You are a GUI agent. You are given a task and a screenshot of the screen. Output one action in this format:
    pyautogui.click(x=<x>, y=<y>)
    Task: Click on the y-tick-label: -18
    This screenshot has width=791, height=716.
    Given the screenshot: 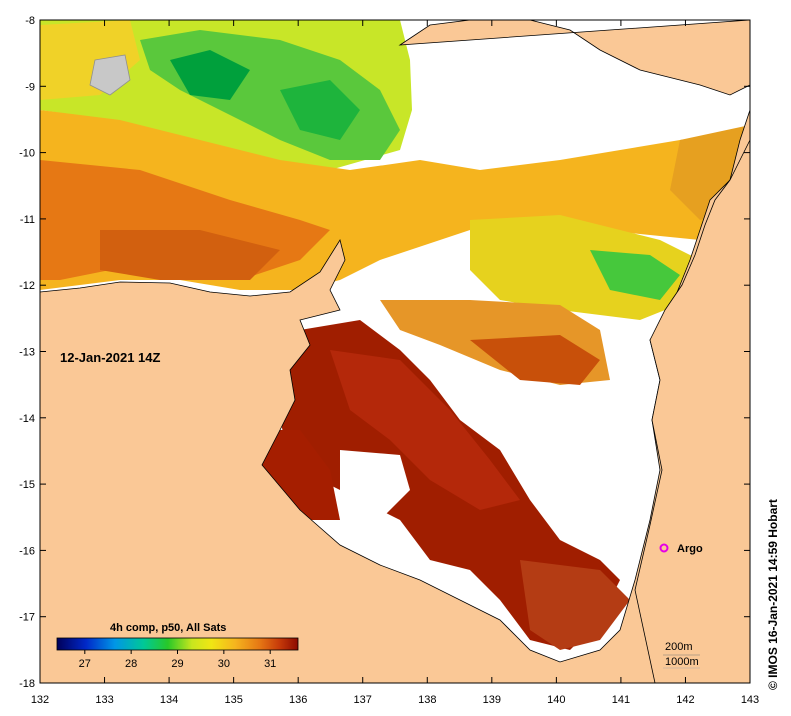 What is the action you would take?
    pyautogui.click(x=27, y=684)
    